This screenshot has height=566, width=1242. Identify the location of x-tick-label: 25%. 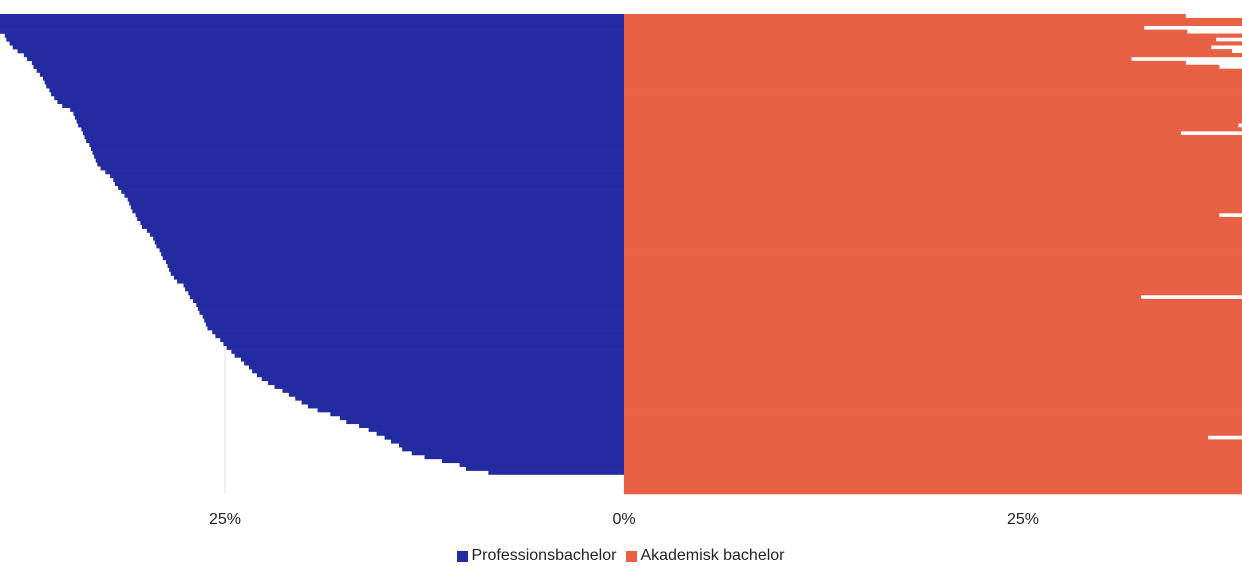
(225, 519).